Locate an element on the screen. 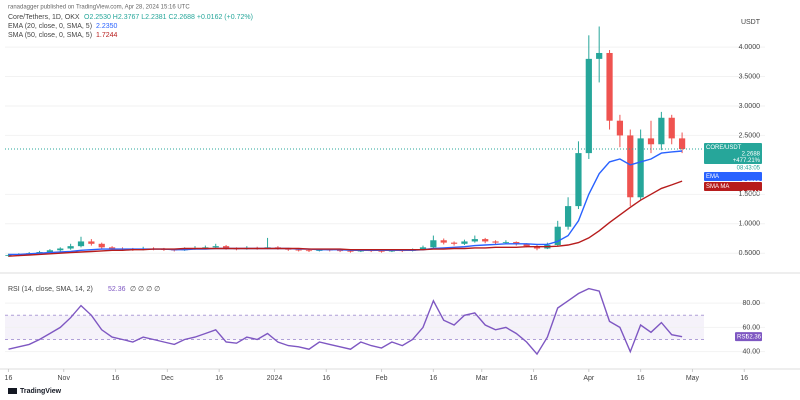  price-tag-text: 2.2688 is located at coordinates (751, 155).